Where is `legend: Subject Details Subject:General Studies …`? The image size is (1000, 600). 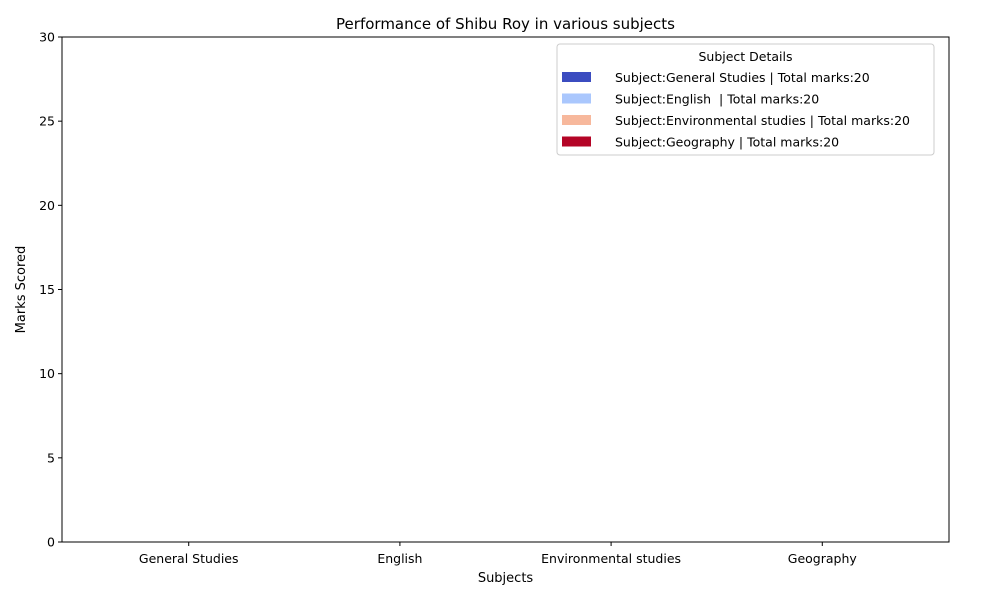
legend: Subject Details Subject:General Studies … is located at coordinates (745, 99).